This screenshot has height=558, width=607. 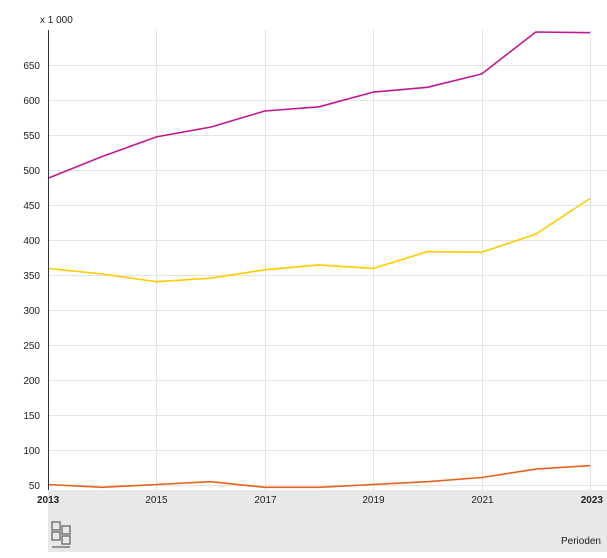 What do you see at coordinates (31, 206) in the screenshot?
I see `y-tick-label: 450` at bounding box center [31, 206].